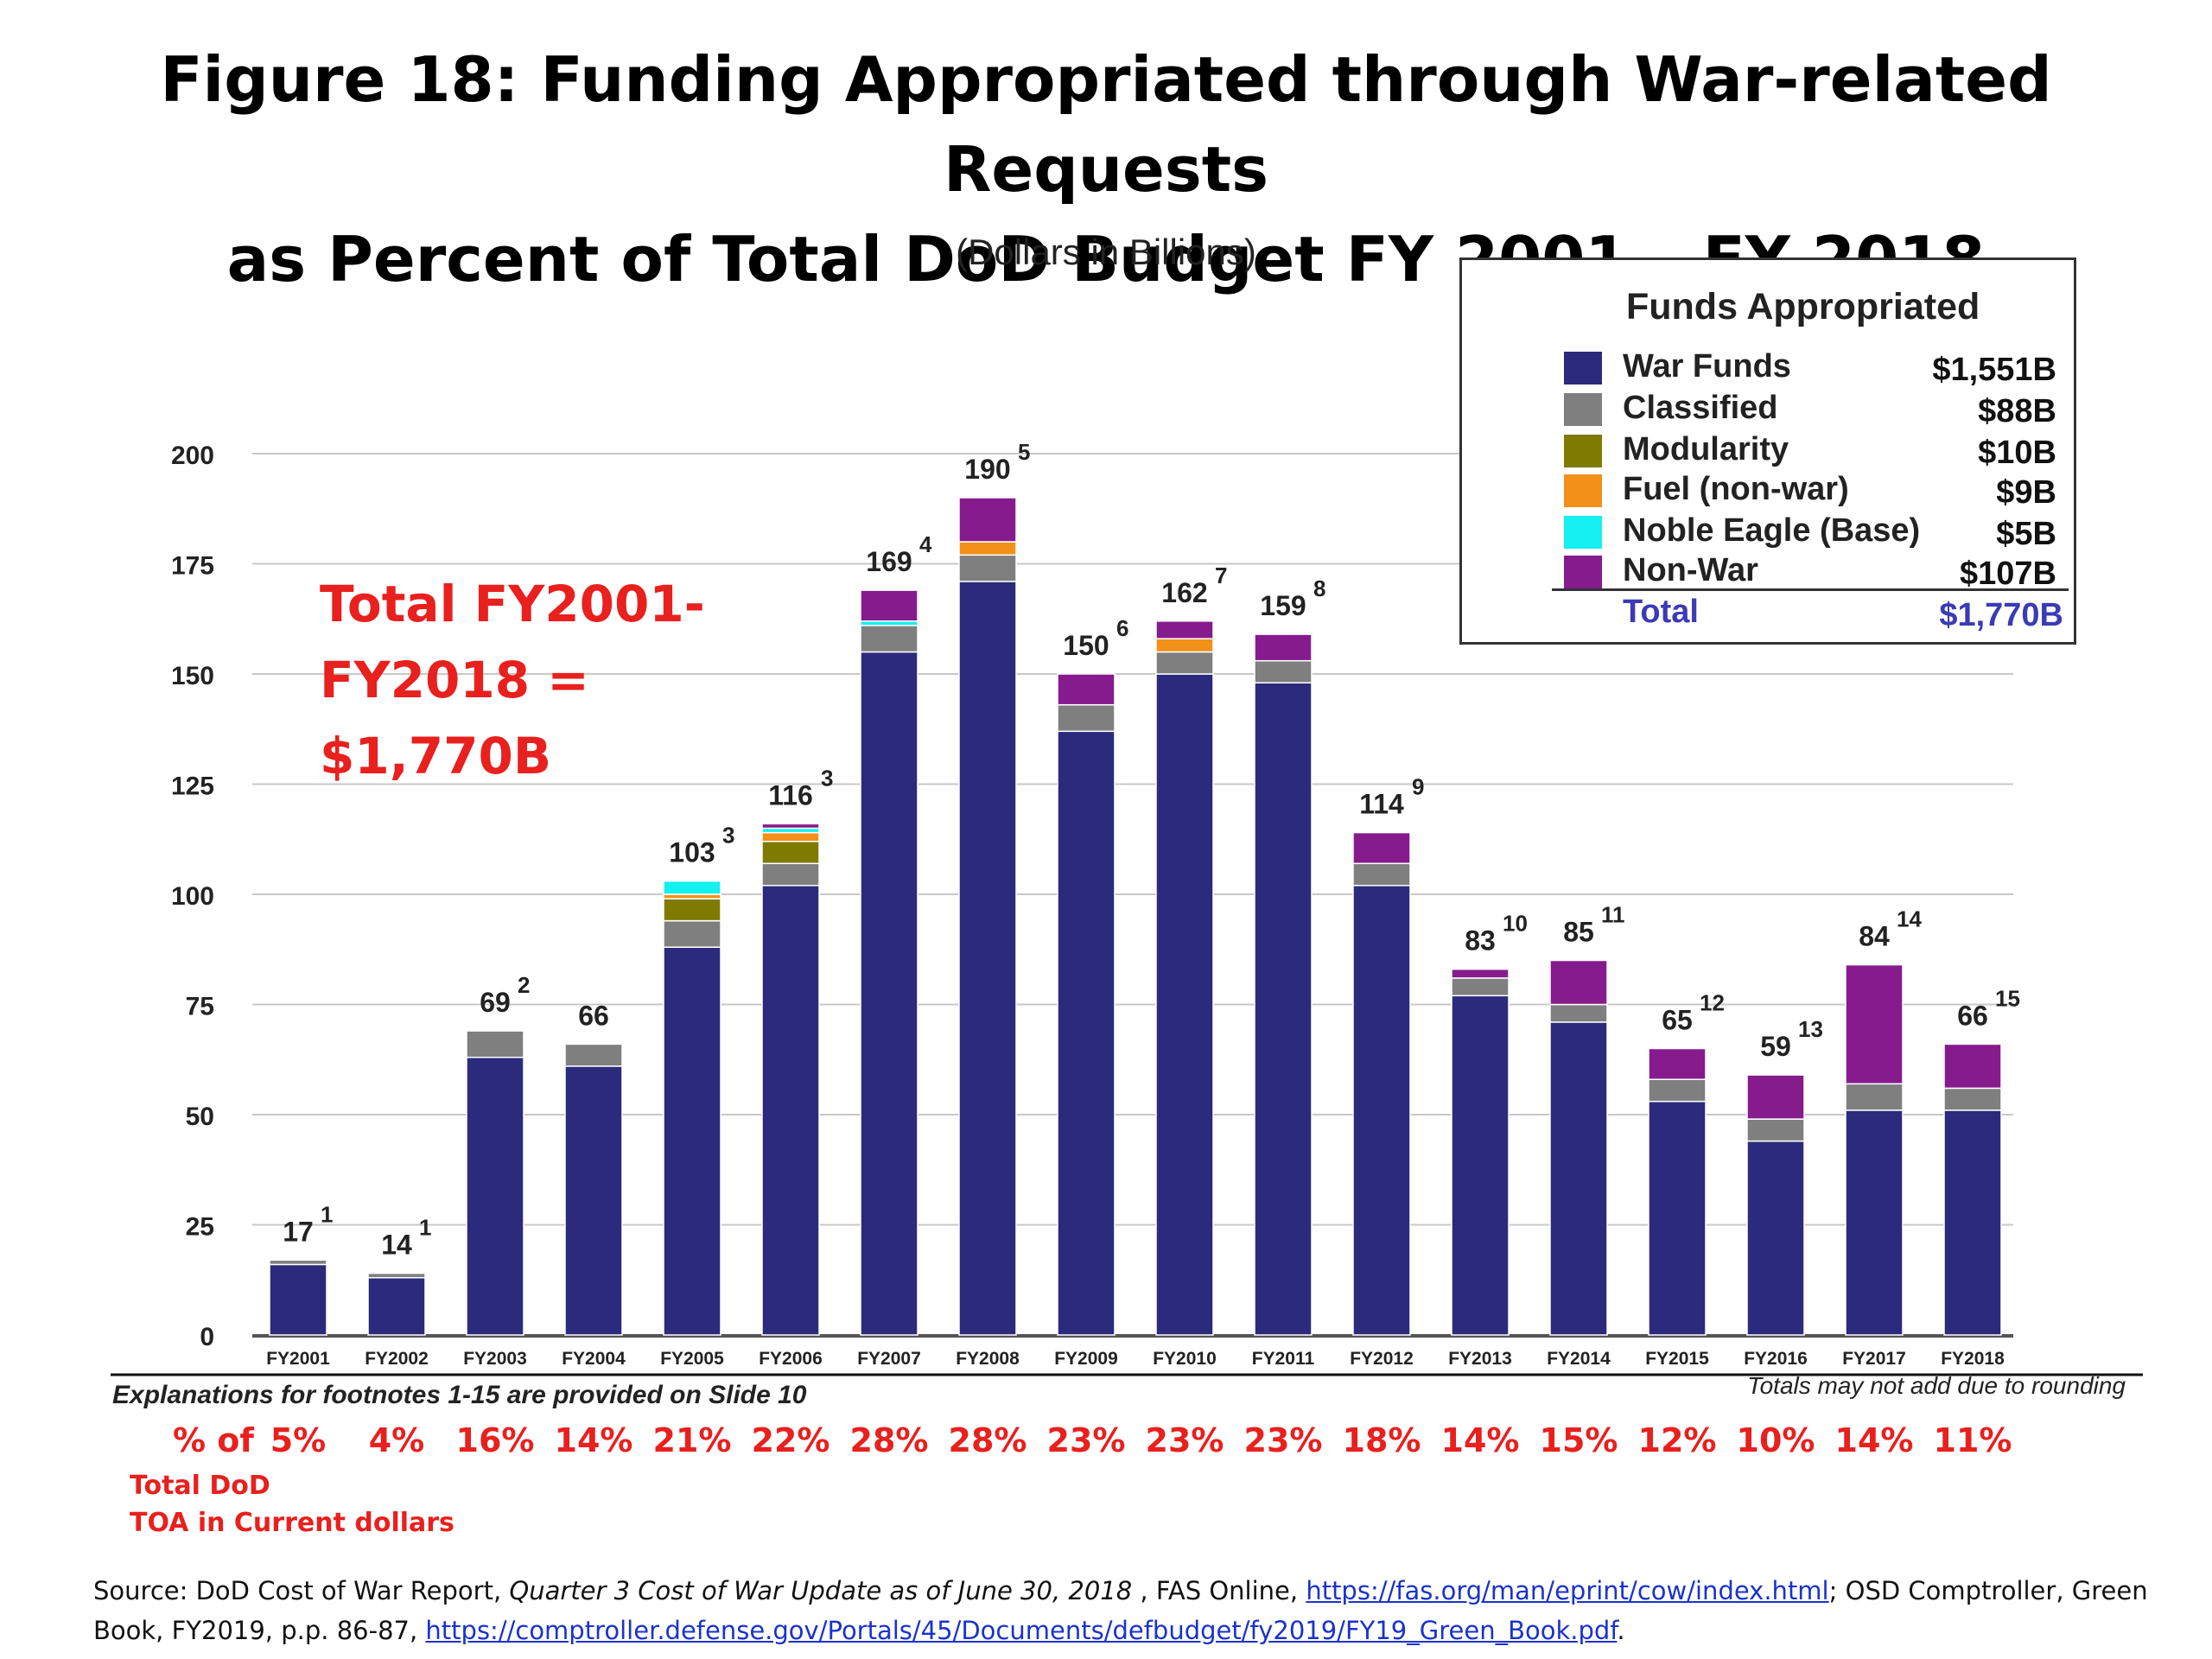 The height and width of the screenshot is (1659, 2212). What do you see at coordinates (425, 1228) in the screenshot?
I see `bar-footnote-marker: 1` at bounding box center [425, 1228].